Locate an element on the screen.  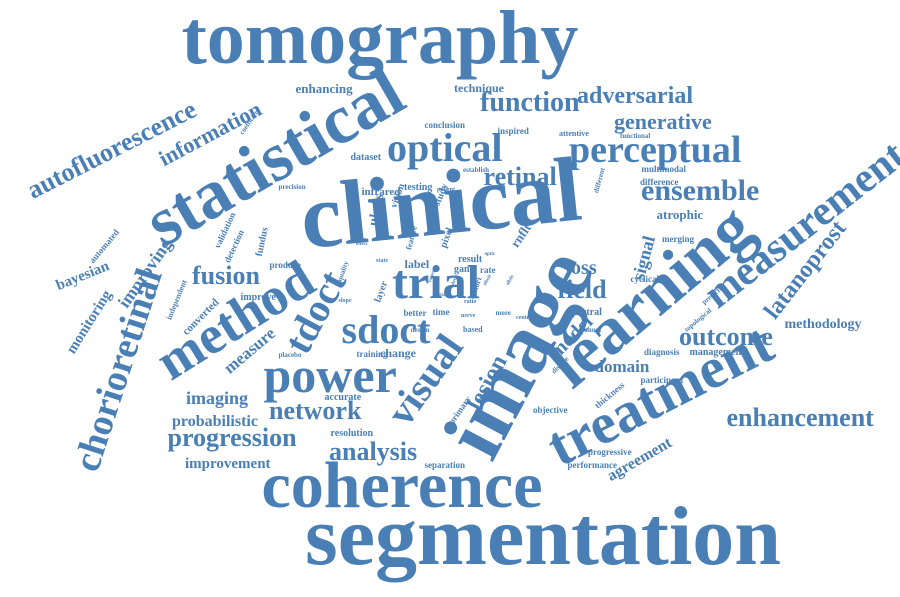
cloud-word-slope: slope is located at coordinates (345, 301).